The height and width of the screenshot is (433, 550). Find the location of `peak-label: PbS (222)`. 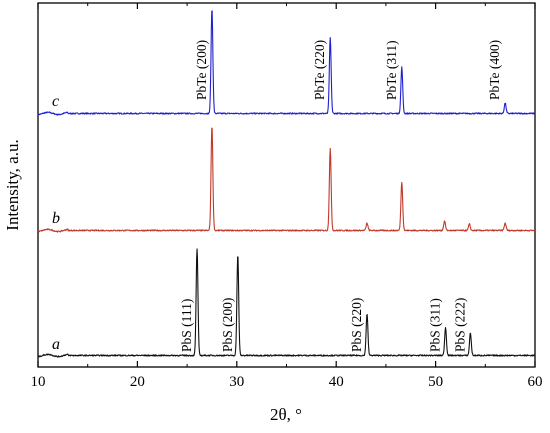

peak-label: PbS (222) is located at coordinates (459, 325).